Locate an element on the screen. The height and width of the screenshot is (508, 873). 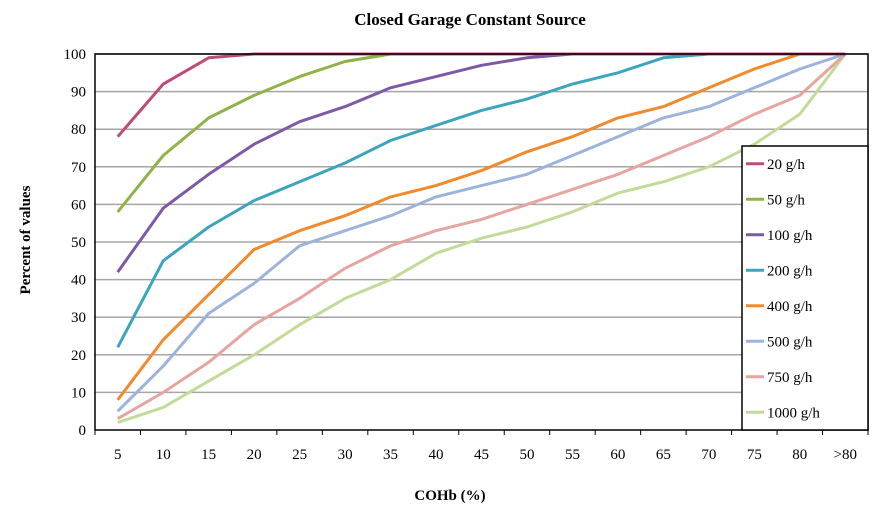
x-axis-ticks: 5 10 15 20 25 30 35 40 45 50 55 60 65 70 75 80 >80 is located at coordinates (481, 446).